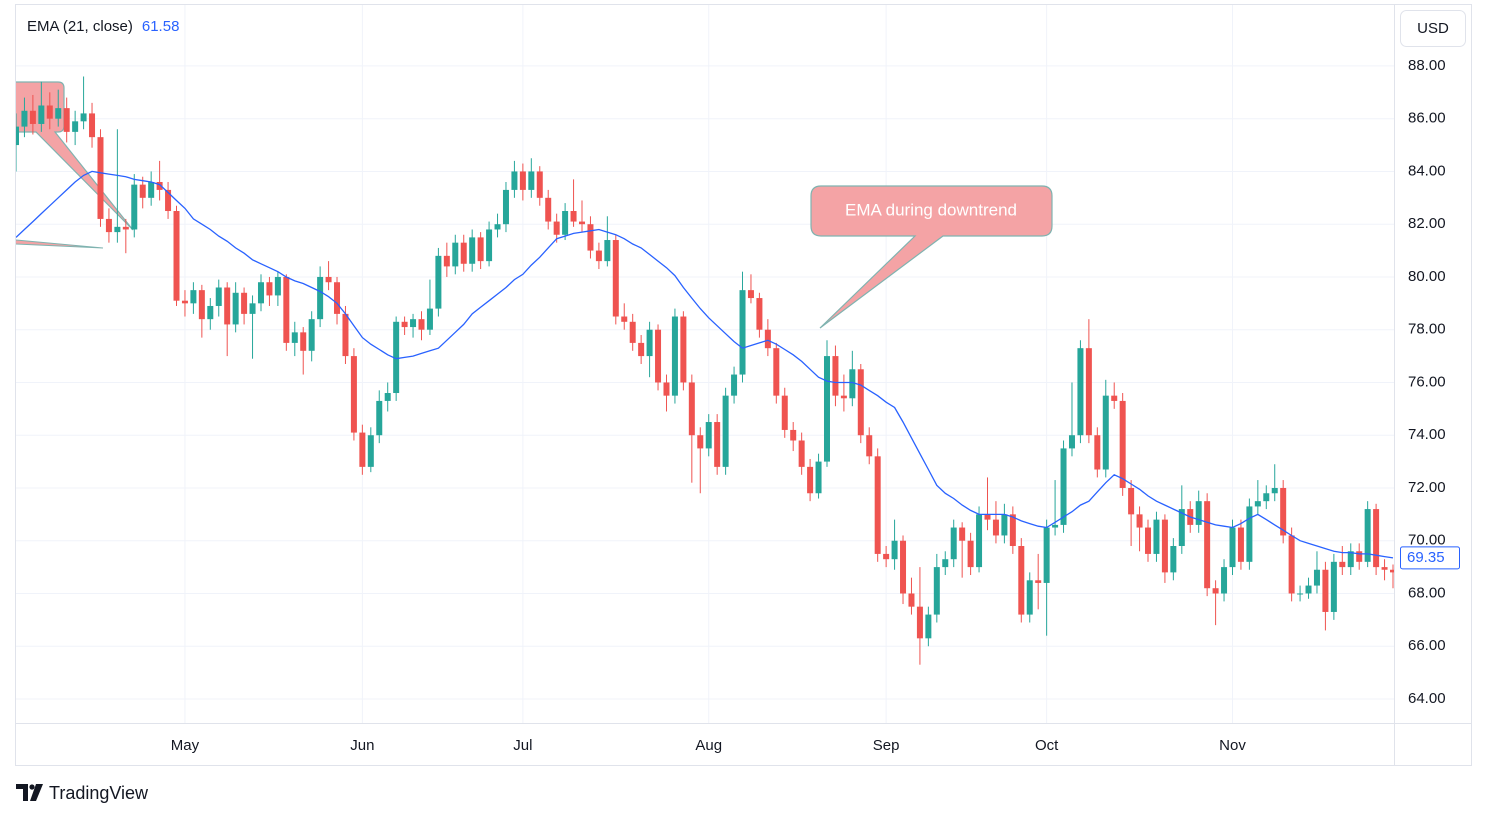 Image resolution: width=1487 pixels, height=819 pixels. What do you see at coordinates (1232, 745) in the screenshot?
I see `x-tick-label: Nov` at bounding box center [1232, 745].